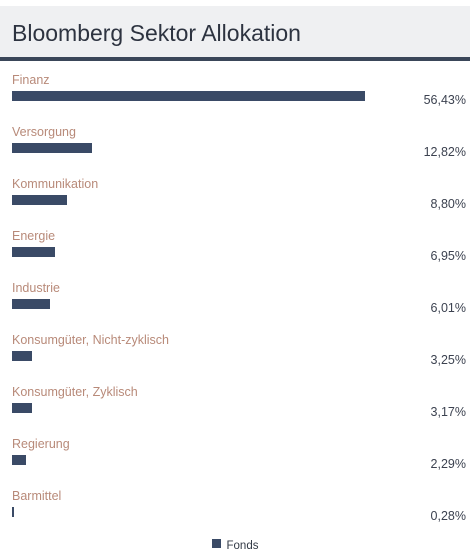  Describe the element at coordinates (448, 204) in the screenshot. I see `value-label: 8,80%` at that location.